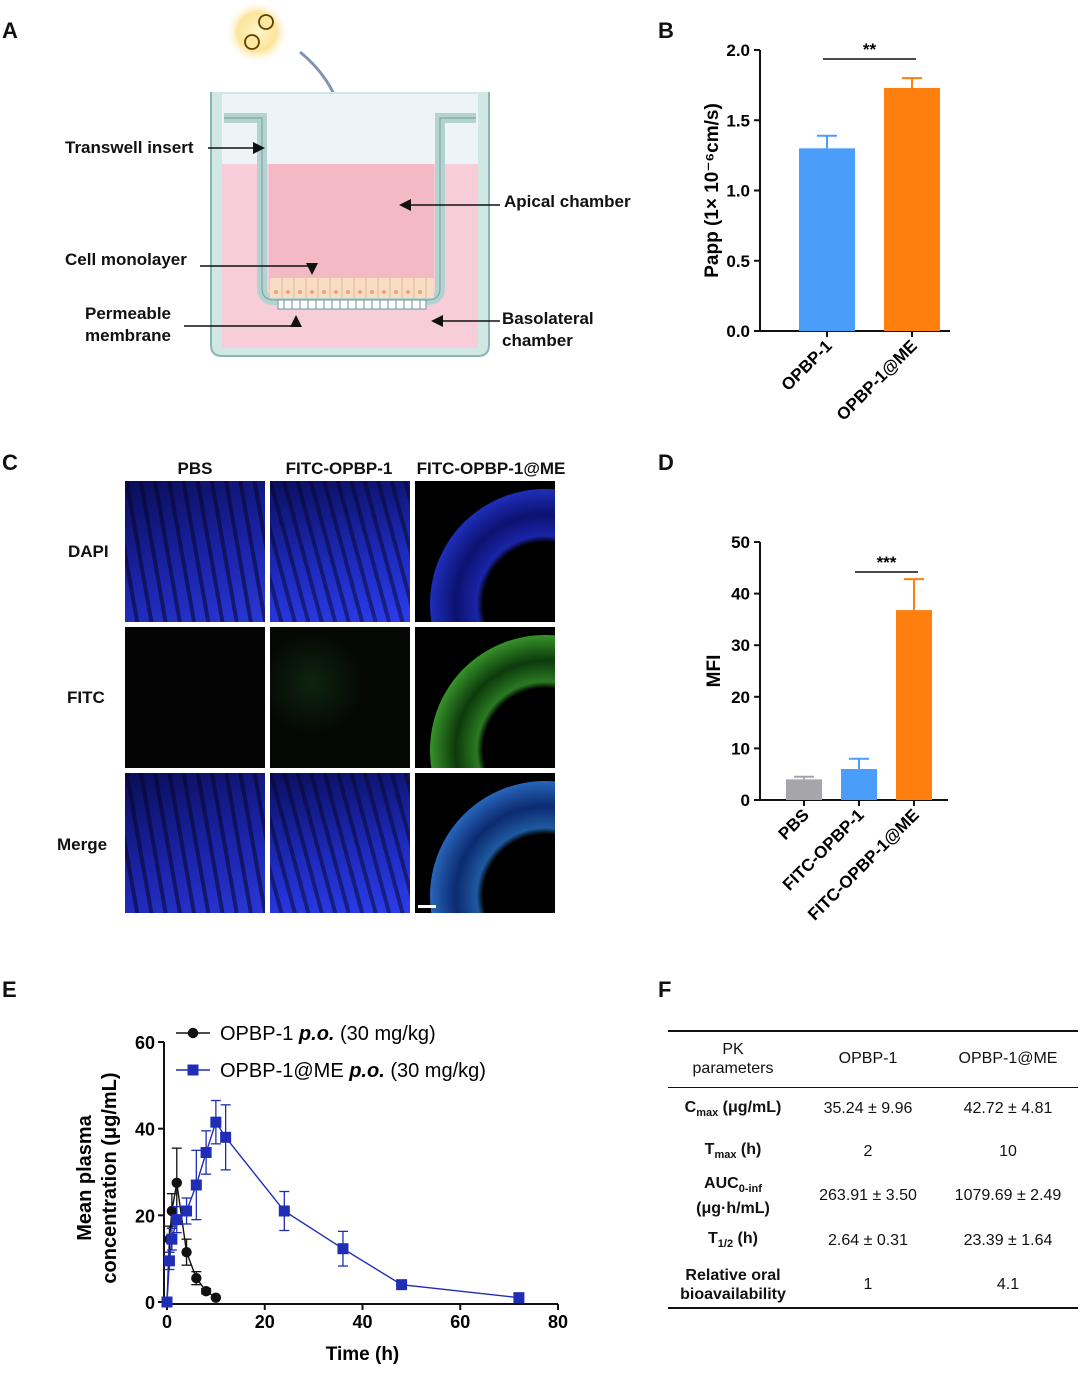  What do you see at coordinates (740, 748) in the screenshot?
I see `y-tick-label: 10` at bounding box center [740, 748].